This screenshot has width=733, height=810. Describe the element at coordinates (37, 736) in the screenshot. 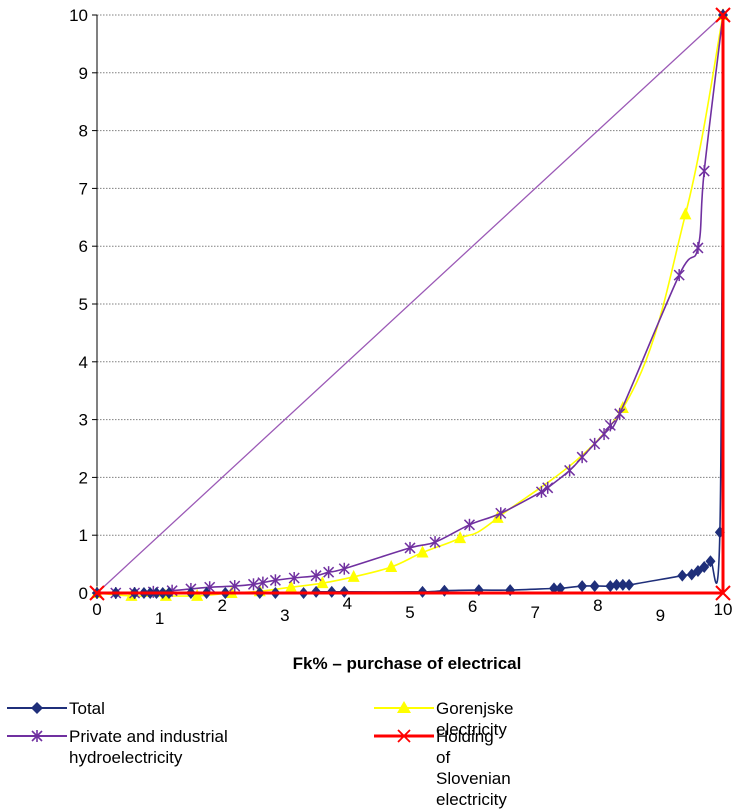

I see `legend-swatch-private` at that location.